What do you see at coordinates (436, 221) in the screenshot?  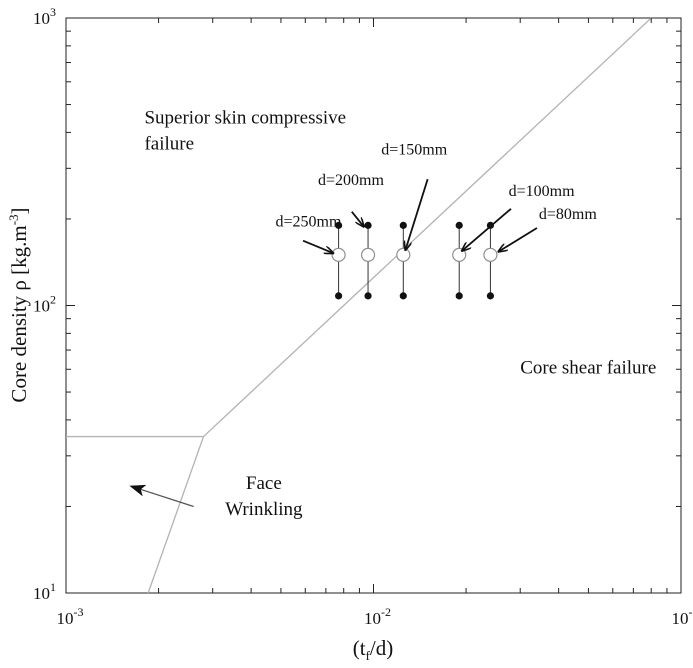 I see `data-series: d=250mm d=200mm d=150mm d=100mm d=80mm` at bounding box center [436, 221].